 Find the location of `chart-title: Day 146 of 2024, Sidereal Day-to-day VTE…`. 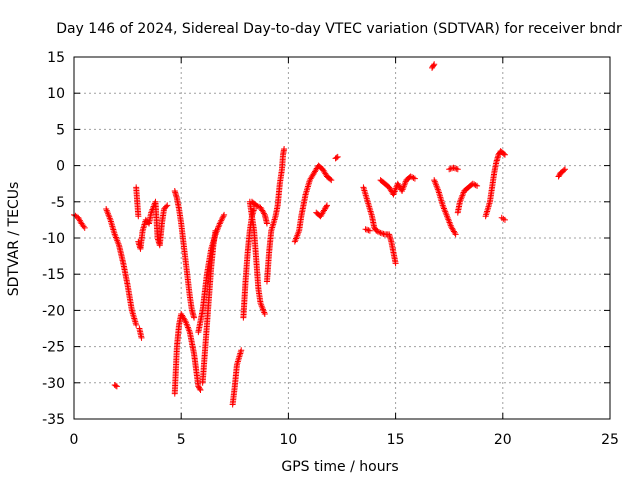

chart-title: Day 146 of 2024, Sidereal Day-to-day VTE… is located at coordinates (339, 29).